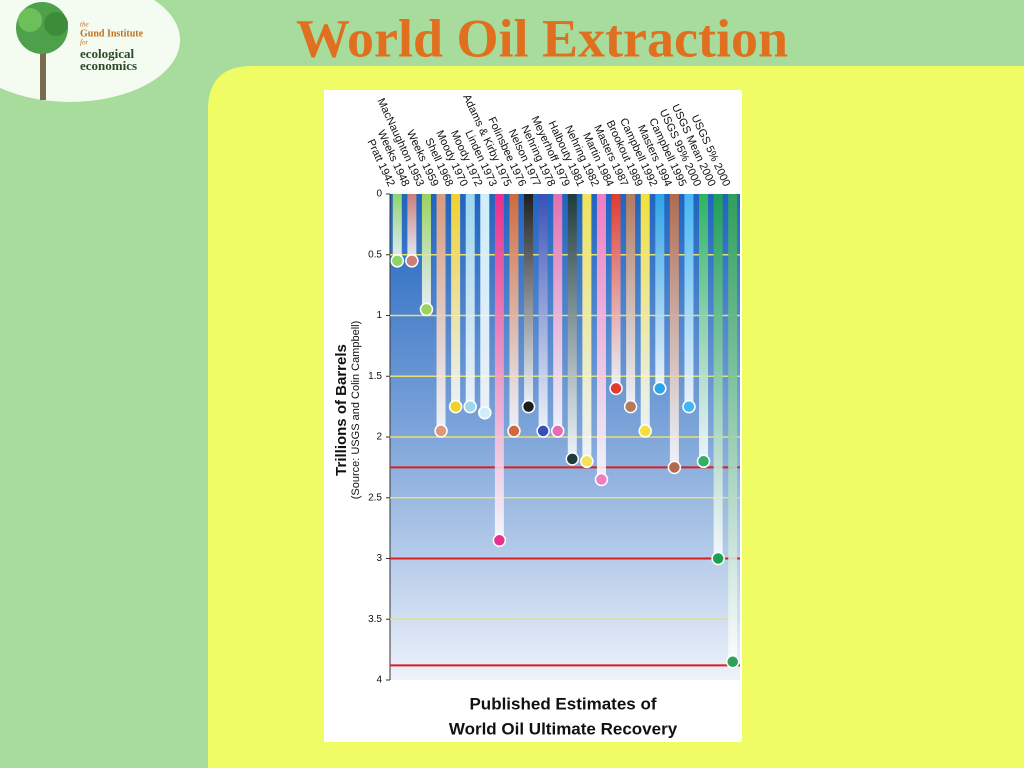 The width and height of the screenshot is (1024, 768). What do you see at coordinates (379, 437) in the screenshot?
I see `y-tick-label: 2` at bounding box center [379, 437].